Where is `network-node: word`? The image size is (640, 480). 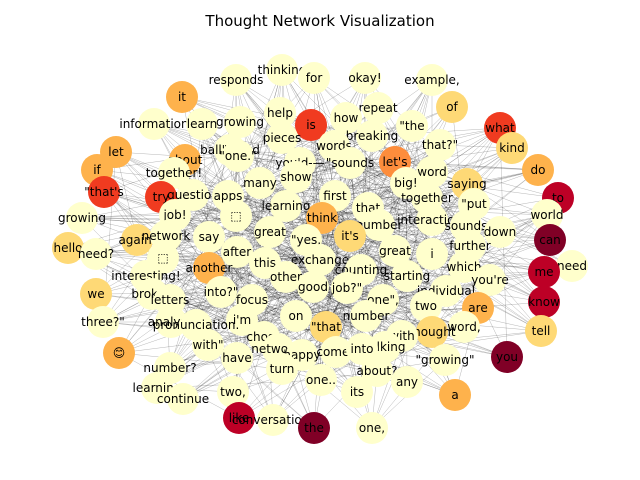
network-node: word is located at coordinates (432, 172).